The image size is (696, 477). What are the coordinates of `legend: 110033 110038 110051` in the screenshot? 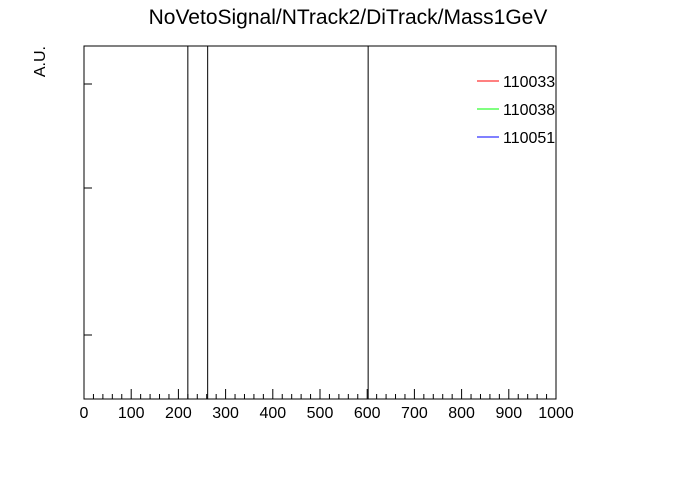 It's located at (516, 110).